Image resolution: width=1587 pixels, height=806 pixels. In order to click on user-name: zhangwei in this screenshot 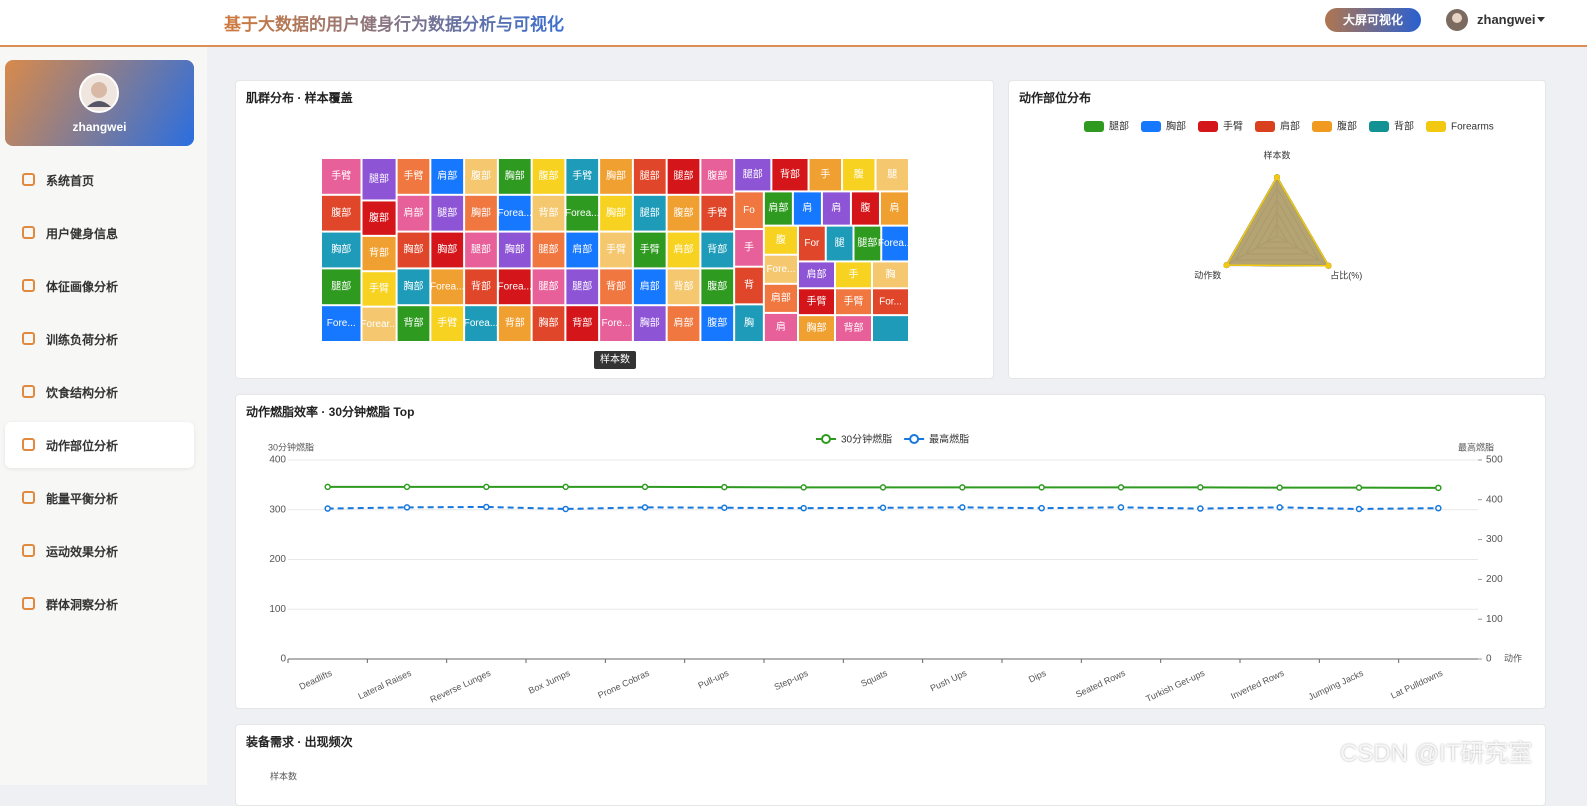, I will do `click(1506, 19)`.